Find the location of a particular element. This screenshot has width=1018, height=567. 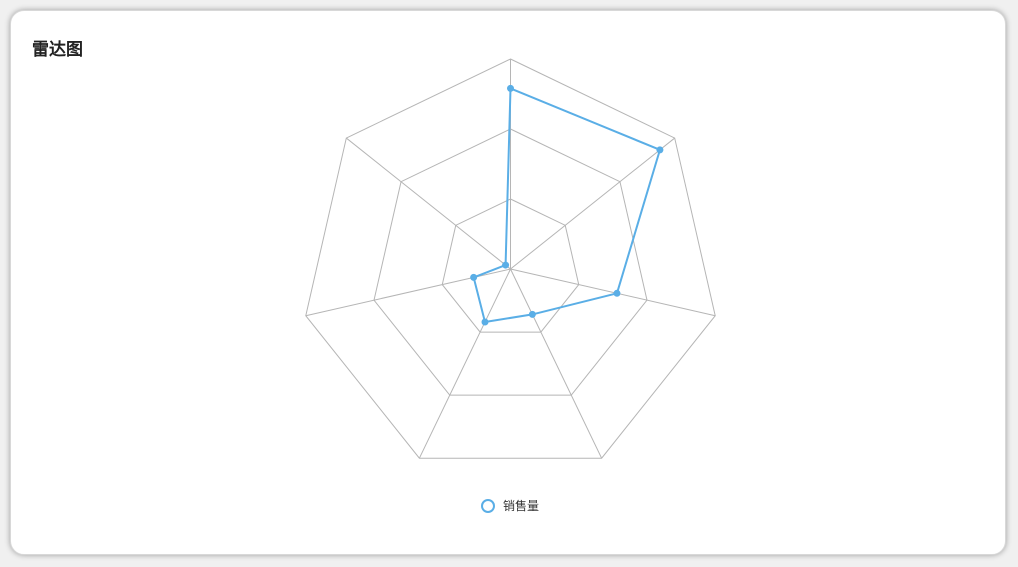

legend-marker-icon is located at coordinates (488, 506).